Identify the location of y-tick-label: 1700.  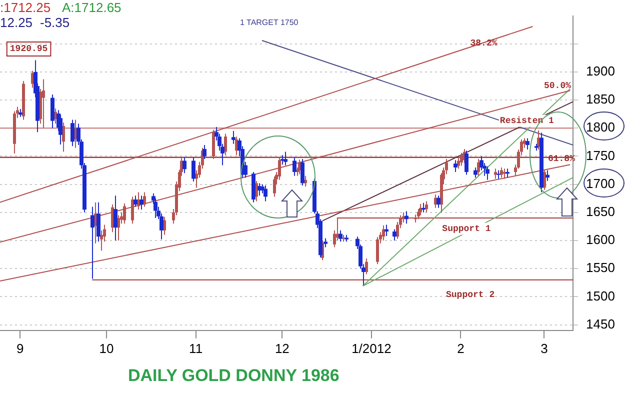
(600, 183).